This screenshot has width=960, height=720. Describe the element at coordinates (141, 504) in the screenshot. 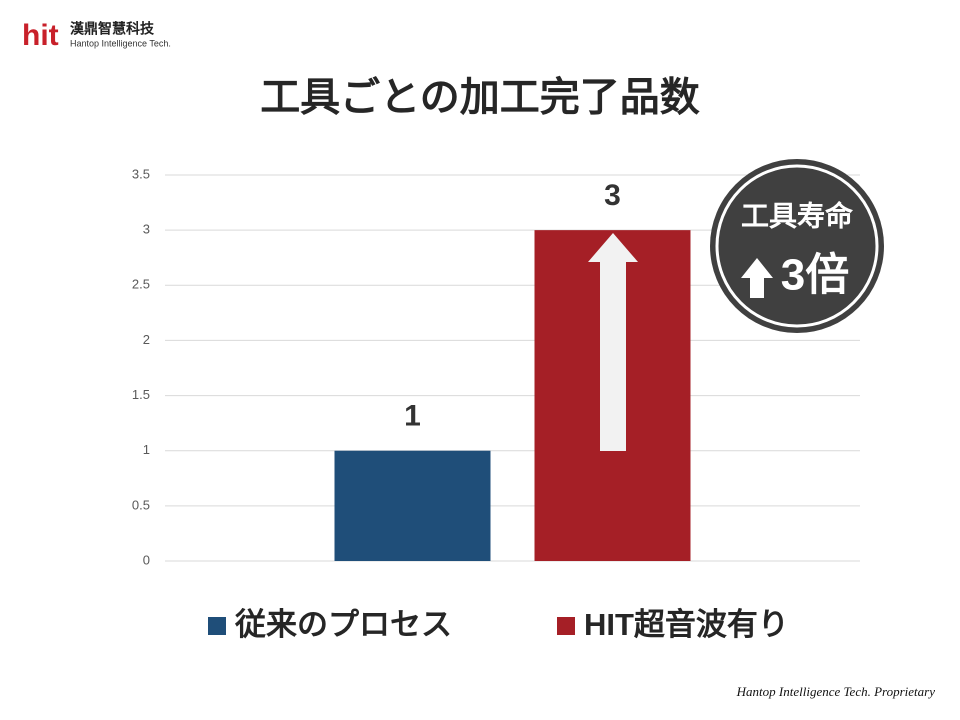

I see `y-tick-label: 0.5` at that location.